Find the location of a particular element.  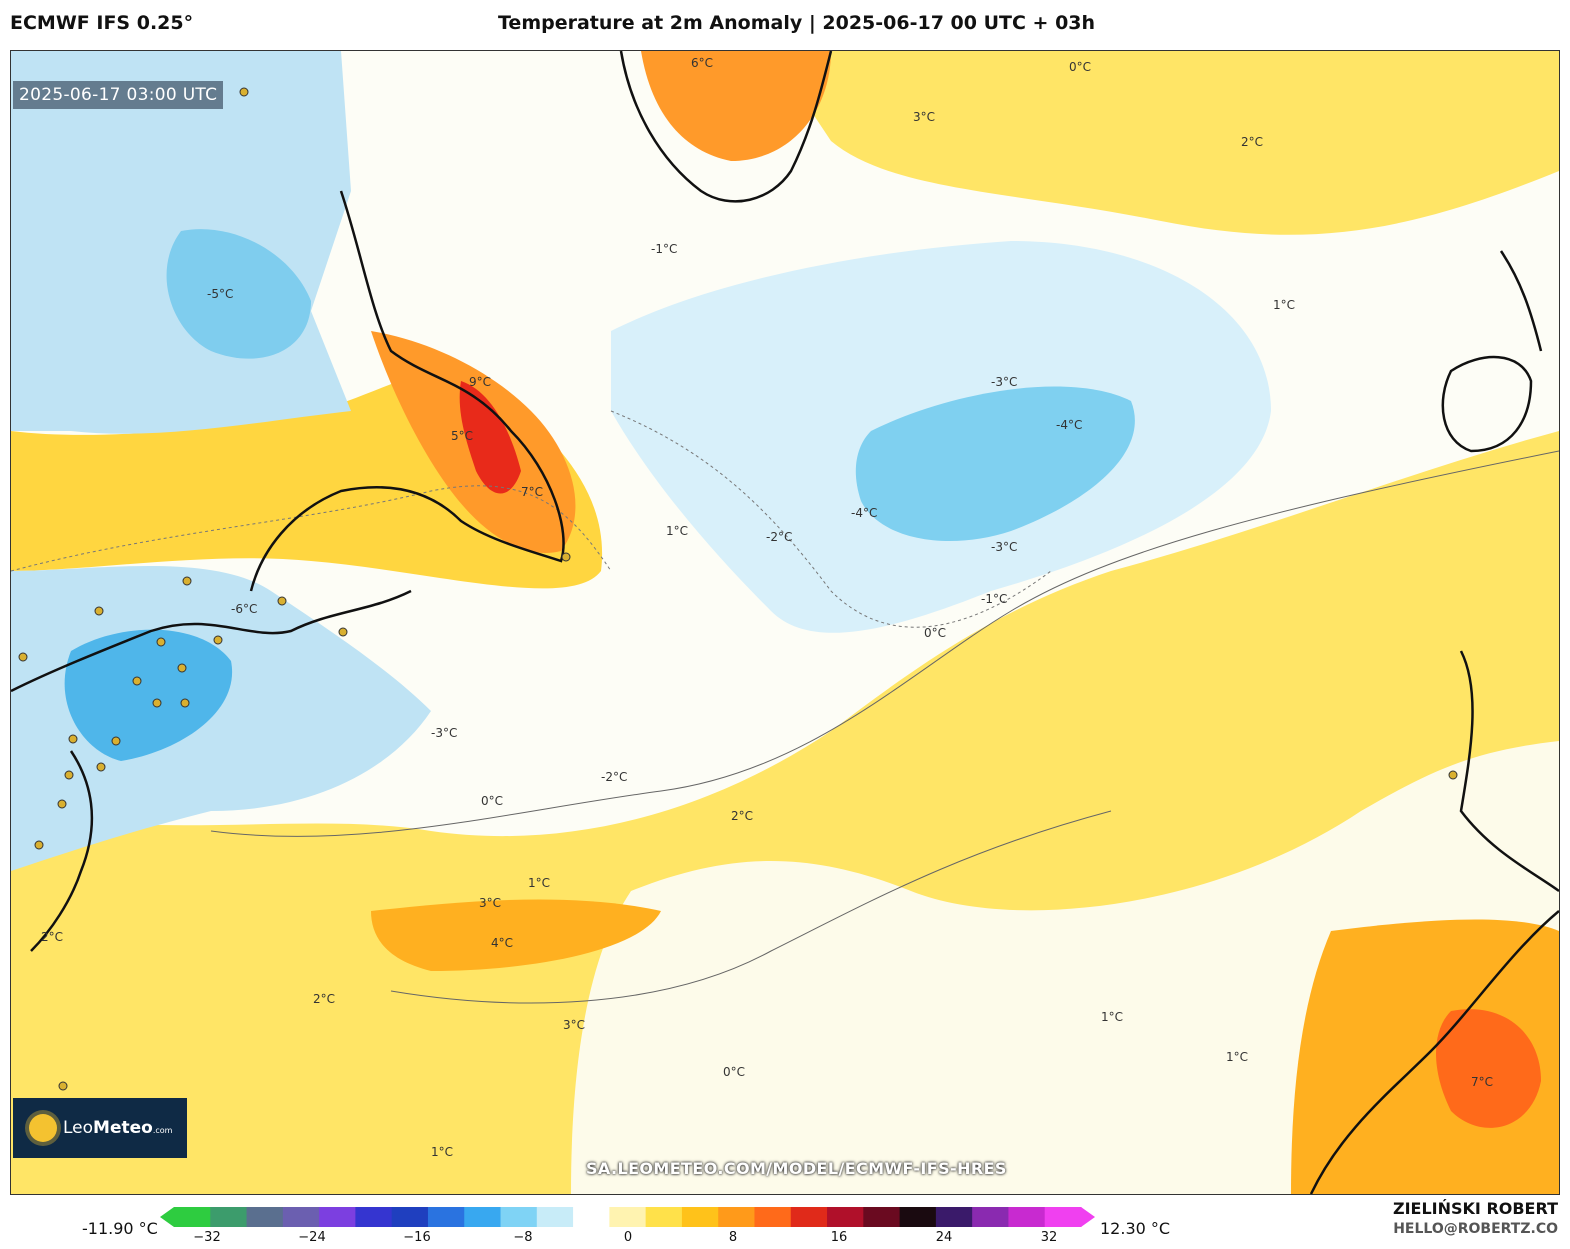

warm-band-subtropics is located at coordinates (516, 935).